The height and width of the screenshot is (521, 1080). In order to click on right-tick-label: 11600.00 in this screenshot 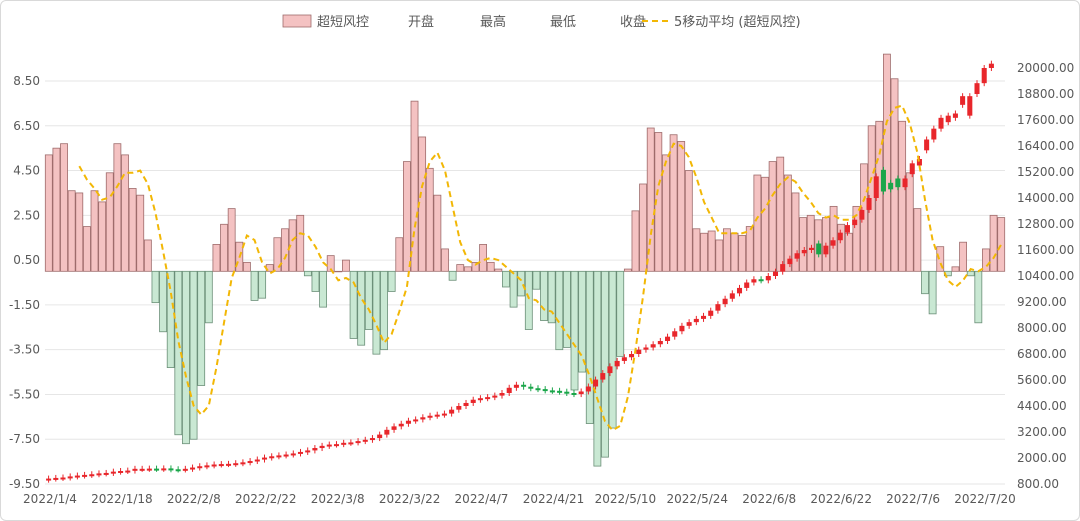, I will do `click(1045, 250)`.